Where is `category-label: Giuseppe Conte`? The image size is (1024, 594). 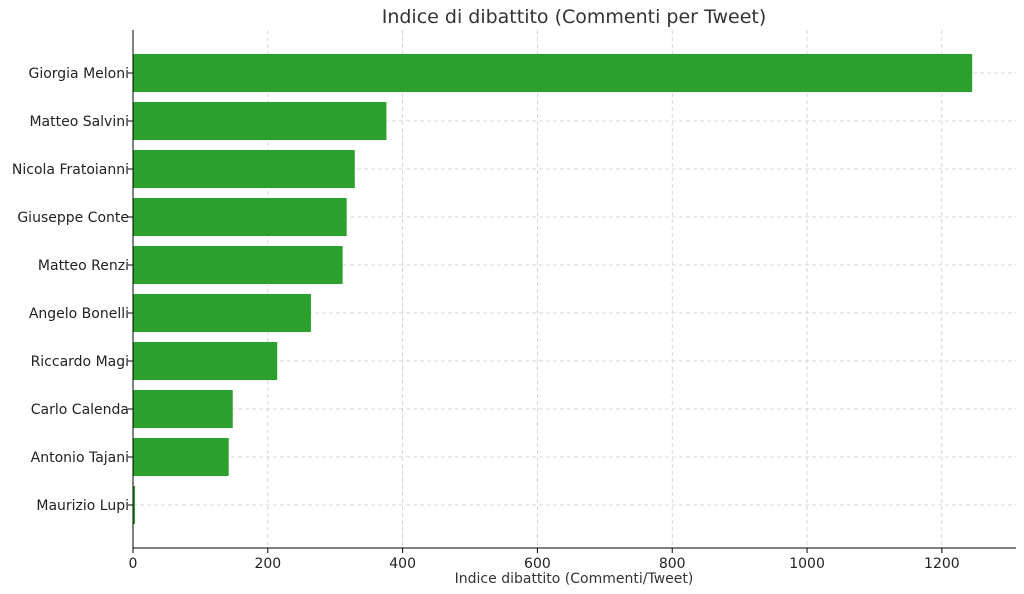 category-label: Giuseppe Conte is located at coordinates (73, 218).